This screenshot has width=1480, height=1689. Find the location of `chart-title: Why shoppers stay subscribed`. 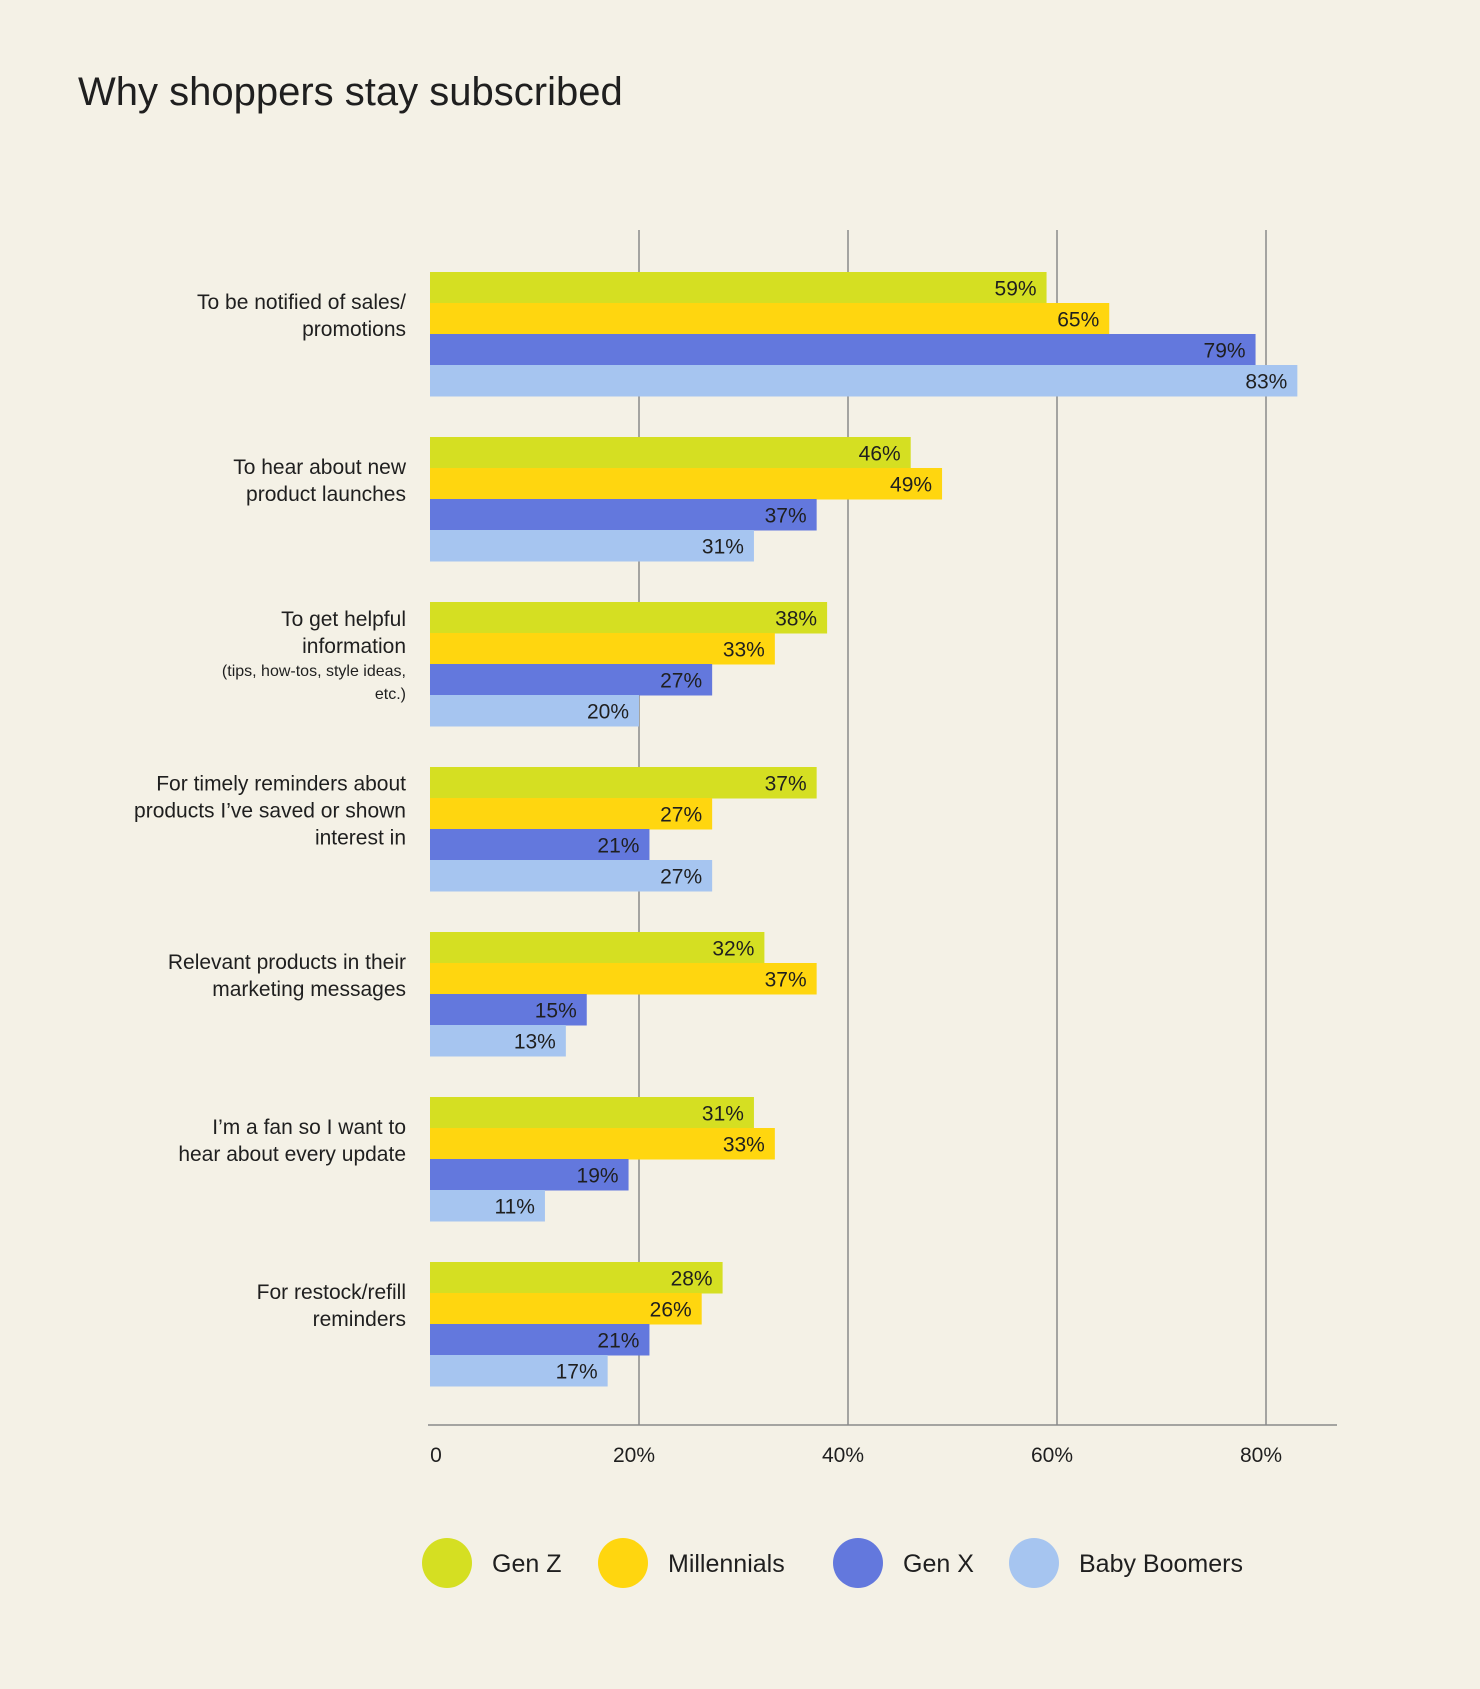

chart-title: Why shoppers stay subscribed is located at coordinates (350, 92).